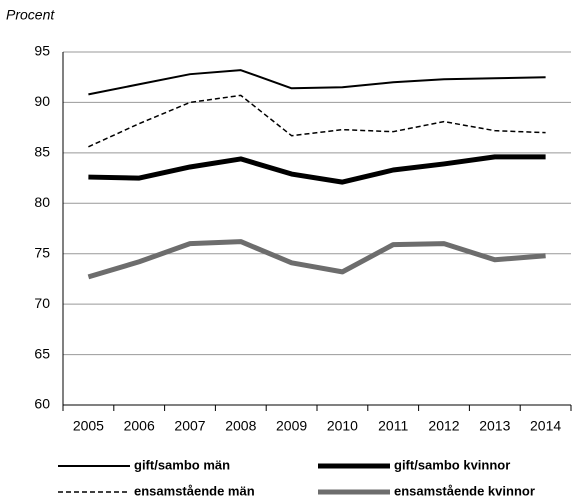 This screenshot has width=577, height=502. Describe the element at coordinates (494, 426) in the screenshot. I see `x-tick-label: 2013` at that location.